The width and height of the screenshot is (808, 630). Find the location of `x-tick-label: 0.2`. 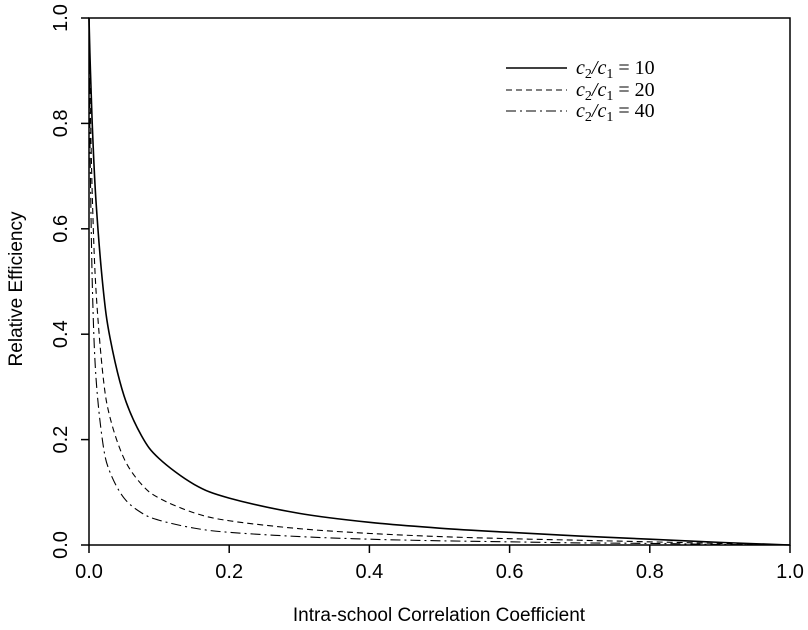

x-tick-label: 0.2 is located at coordinates (229, 572).